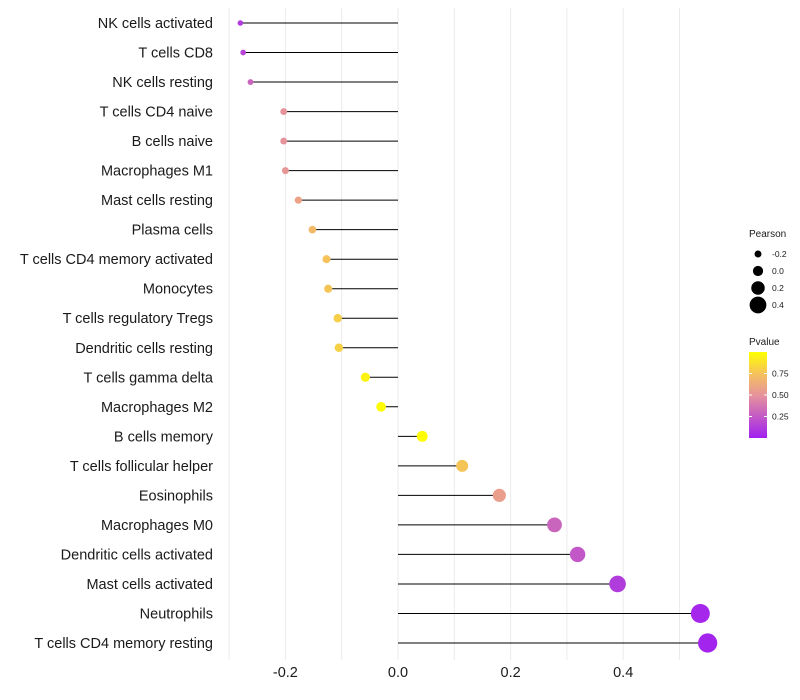 The width and height of the screenshot is (800, 700). What do you see at coordinates (398, 673) in the screenshot?
I see `x-tick-label: 0.0` at bounding box center [398, 673].